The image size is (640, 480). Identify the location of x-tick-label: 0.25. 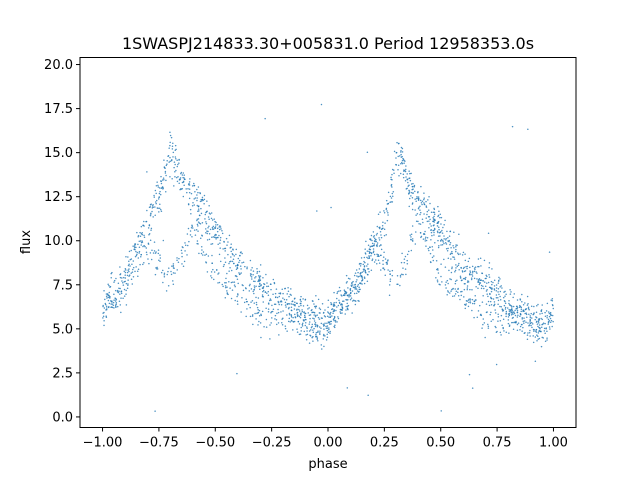
(384, 443).